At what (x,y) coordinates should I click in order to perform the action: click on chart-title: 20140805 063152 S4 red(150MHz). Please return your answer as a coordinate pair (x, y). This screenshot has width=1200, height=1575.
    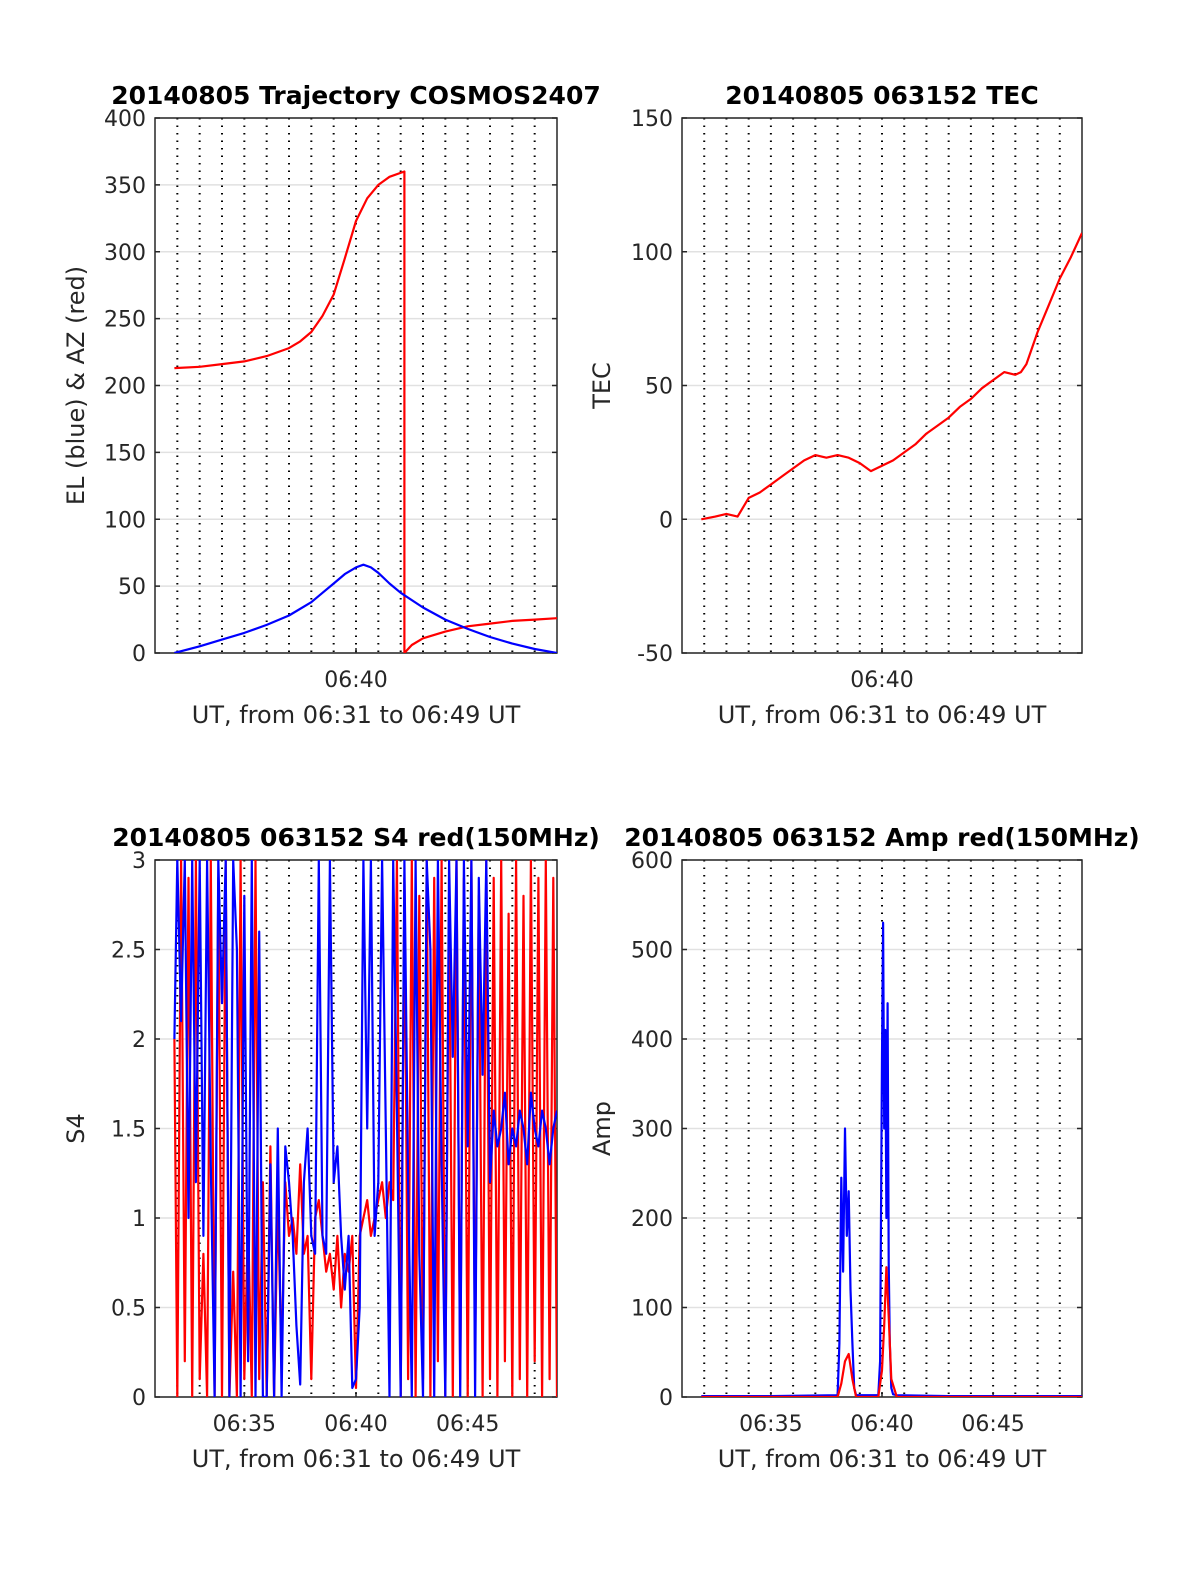
    Looking at the image, I should click on (356, 837).